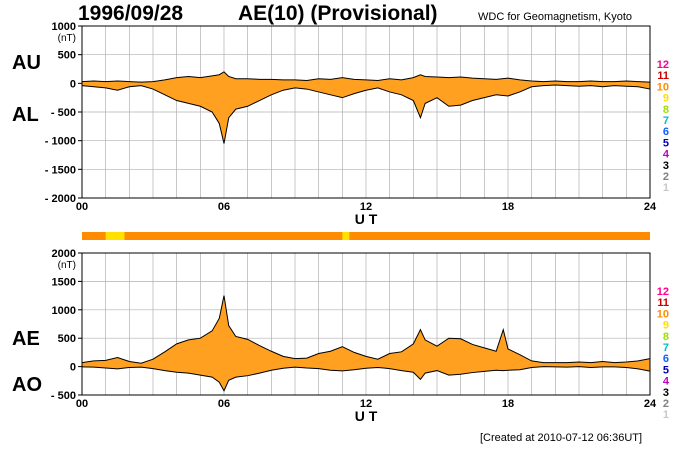 This screenshot has width=700, height=450. What do you see at coordinates (60, 142) in the screenshot?
I see `y-tick-label: - 1000` at bounding box center [60, 142].